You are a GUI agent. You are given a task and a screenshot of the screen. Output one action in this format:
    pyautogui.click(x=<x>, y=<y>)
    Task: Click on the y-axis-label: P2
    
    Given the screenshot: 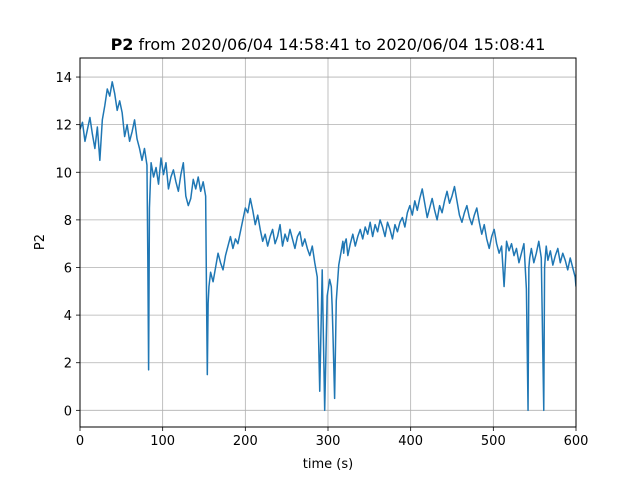 What is the action you would take?
    pyautogui.click(x=40, y=242)
    